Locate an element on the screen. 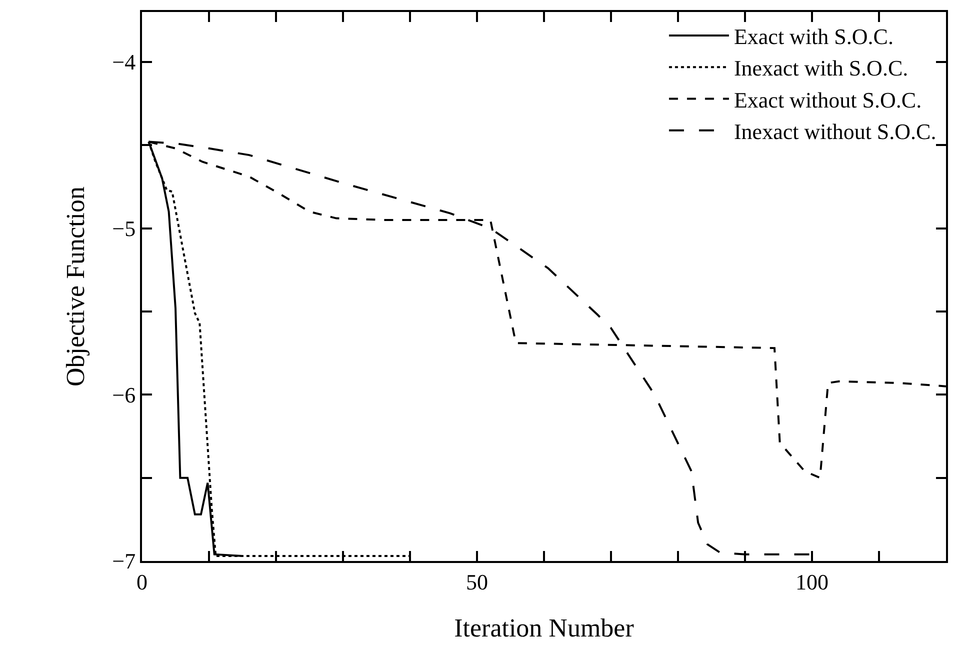  y-axis-title: Objective Function is located at coordinates (75, 286).